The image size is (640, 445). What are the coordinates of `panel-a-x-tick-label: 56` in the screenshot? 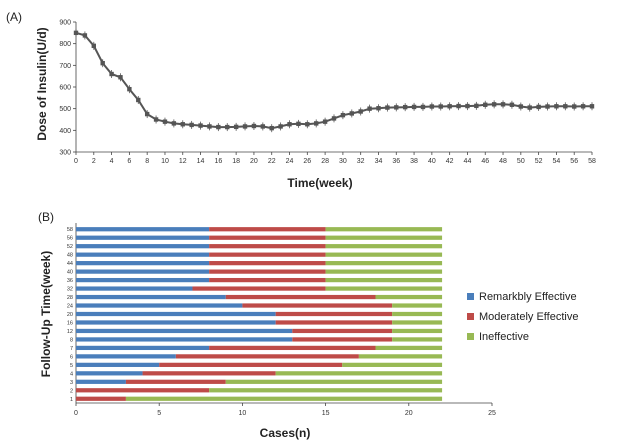 It's located at (574, 161).